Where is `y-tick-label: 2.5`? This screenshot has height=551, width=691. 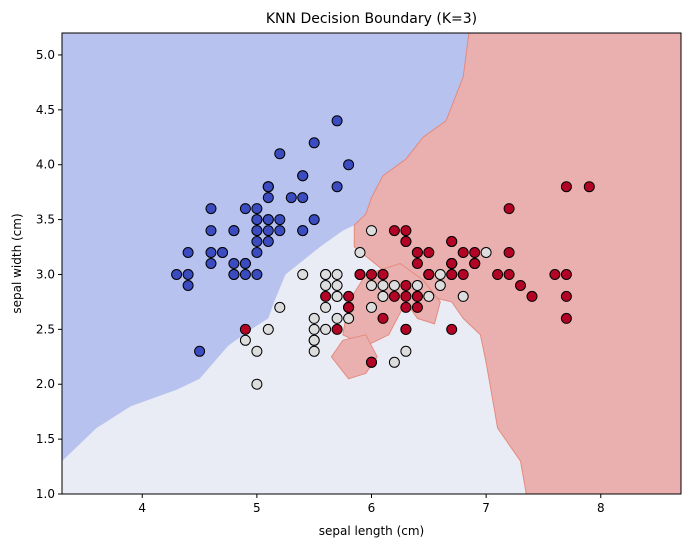 y-tick-label: 2.5 is located at coordinates (45, 329).